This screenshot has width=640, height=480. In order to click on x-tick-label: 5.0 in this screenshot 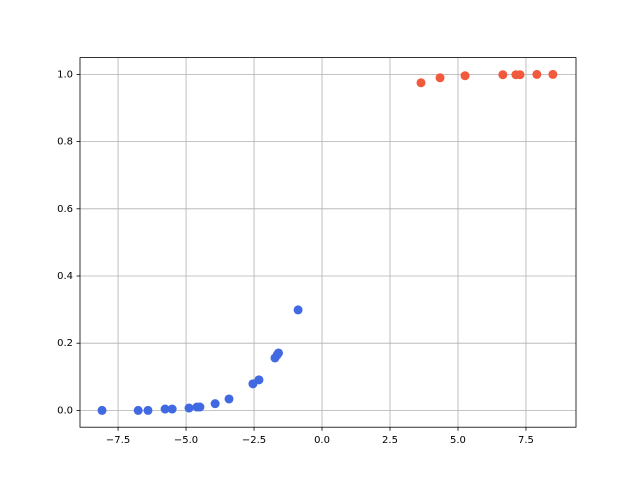, I will do `click(458, 440)`.